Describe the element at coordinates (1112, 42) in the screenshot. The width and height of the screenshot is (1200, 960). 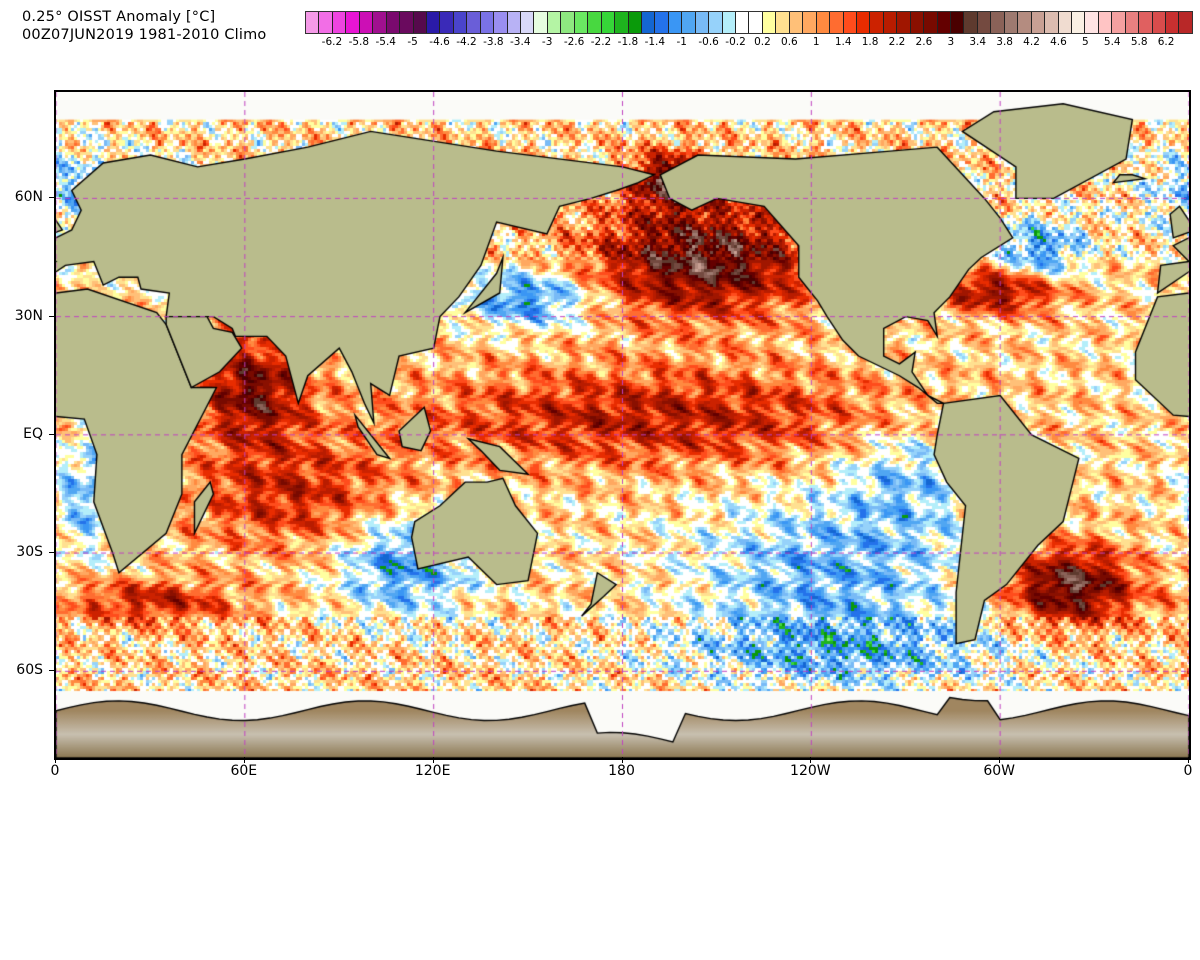
I see `colorbar-label: 5.4` at that location.